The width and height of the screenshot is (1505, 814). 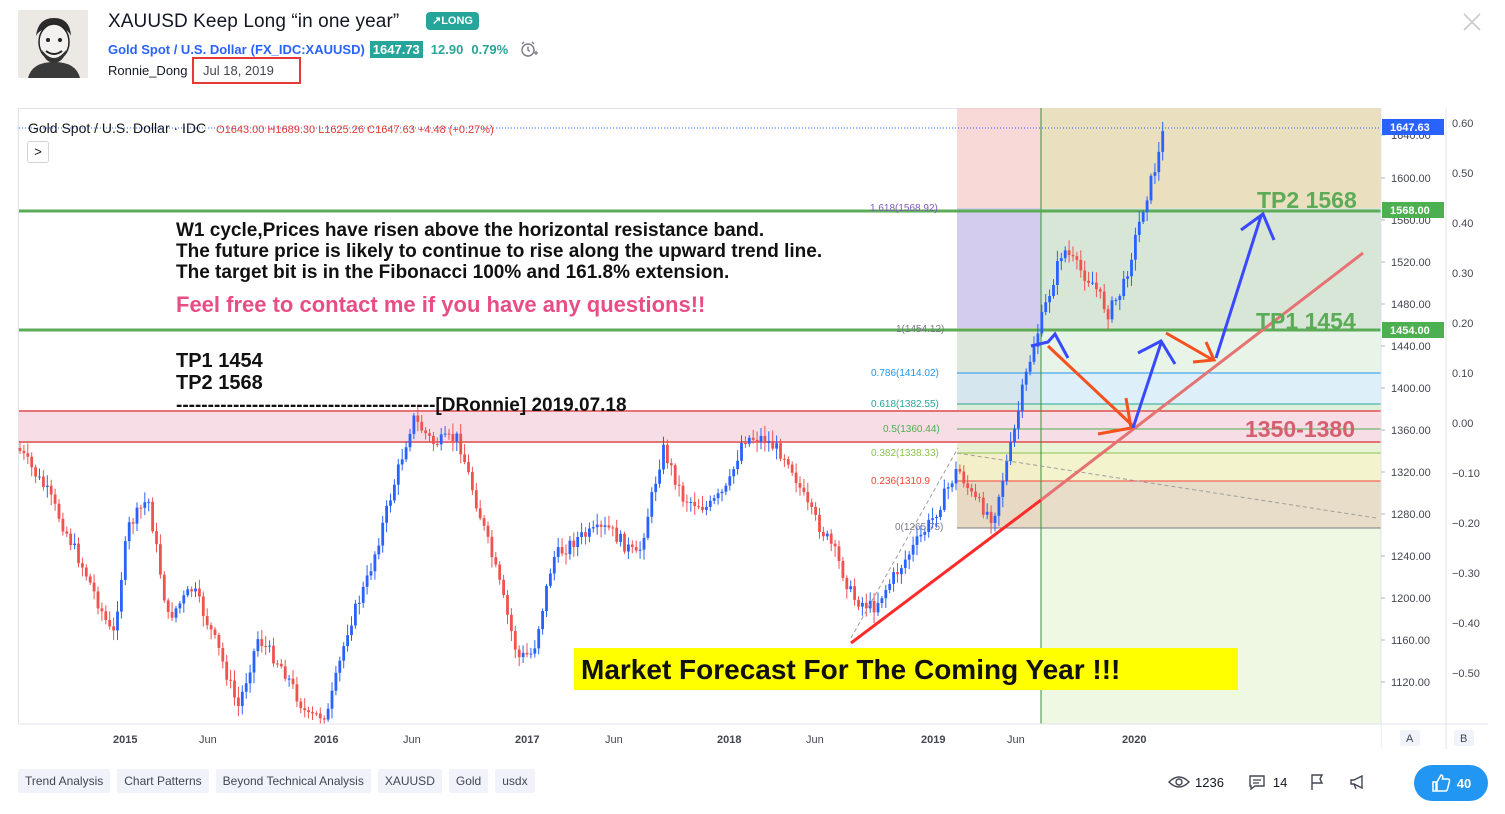 What do you see at coordinates (1411, 179) in the screenshot?
I see `price-tick: 1600.00` at bounding box center [1411, 179].